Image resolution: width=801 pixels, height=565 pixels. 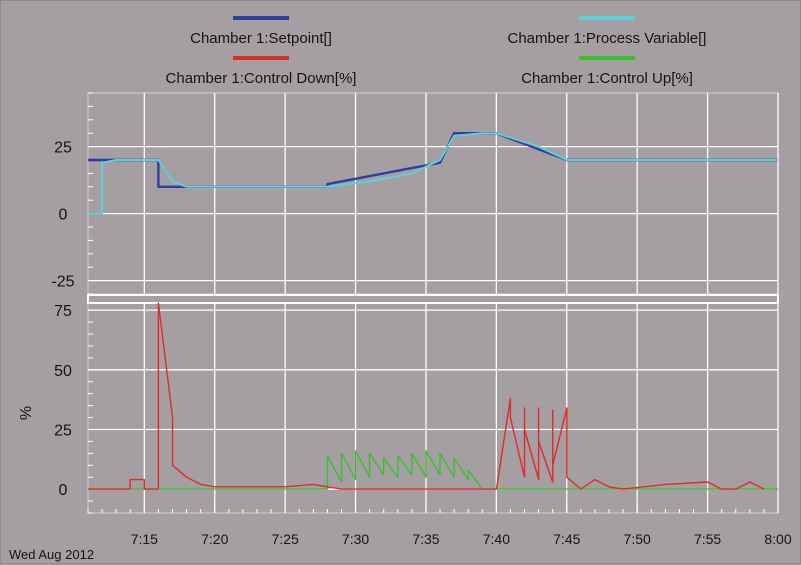 I want to click on x-tick-label-725: 7:25, so click(x=285, y=539).